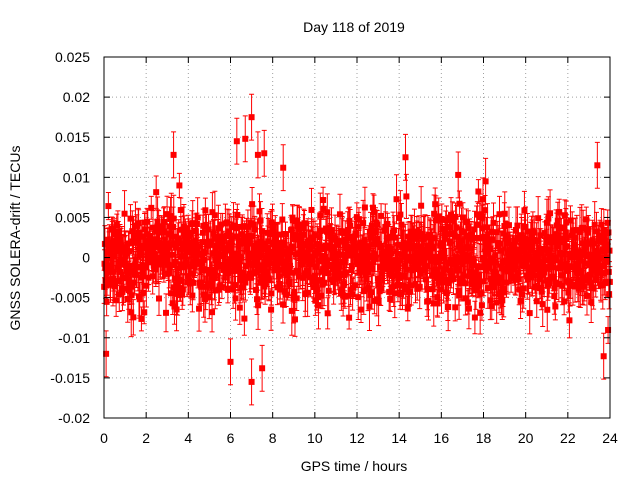 This screenshot has height=480, width=640. What do you see at coordinates (76, 97) in the screenshot?
I see `y-tick-label: 0.02` at bounding box center [76, 97].